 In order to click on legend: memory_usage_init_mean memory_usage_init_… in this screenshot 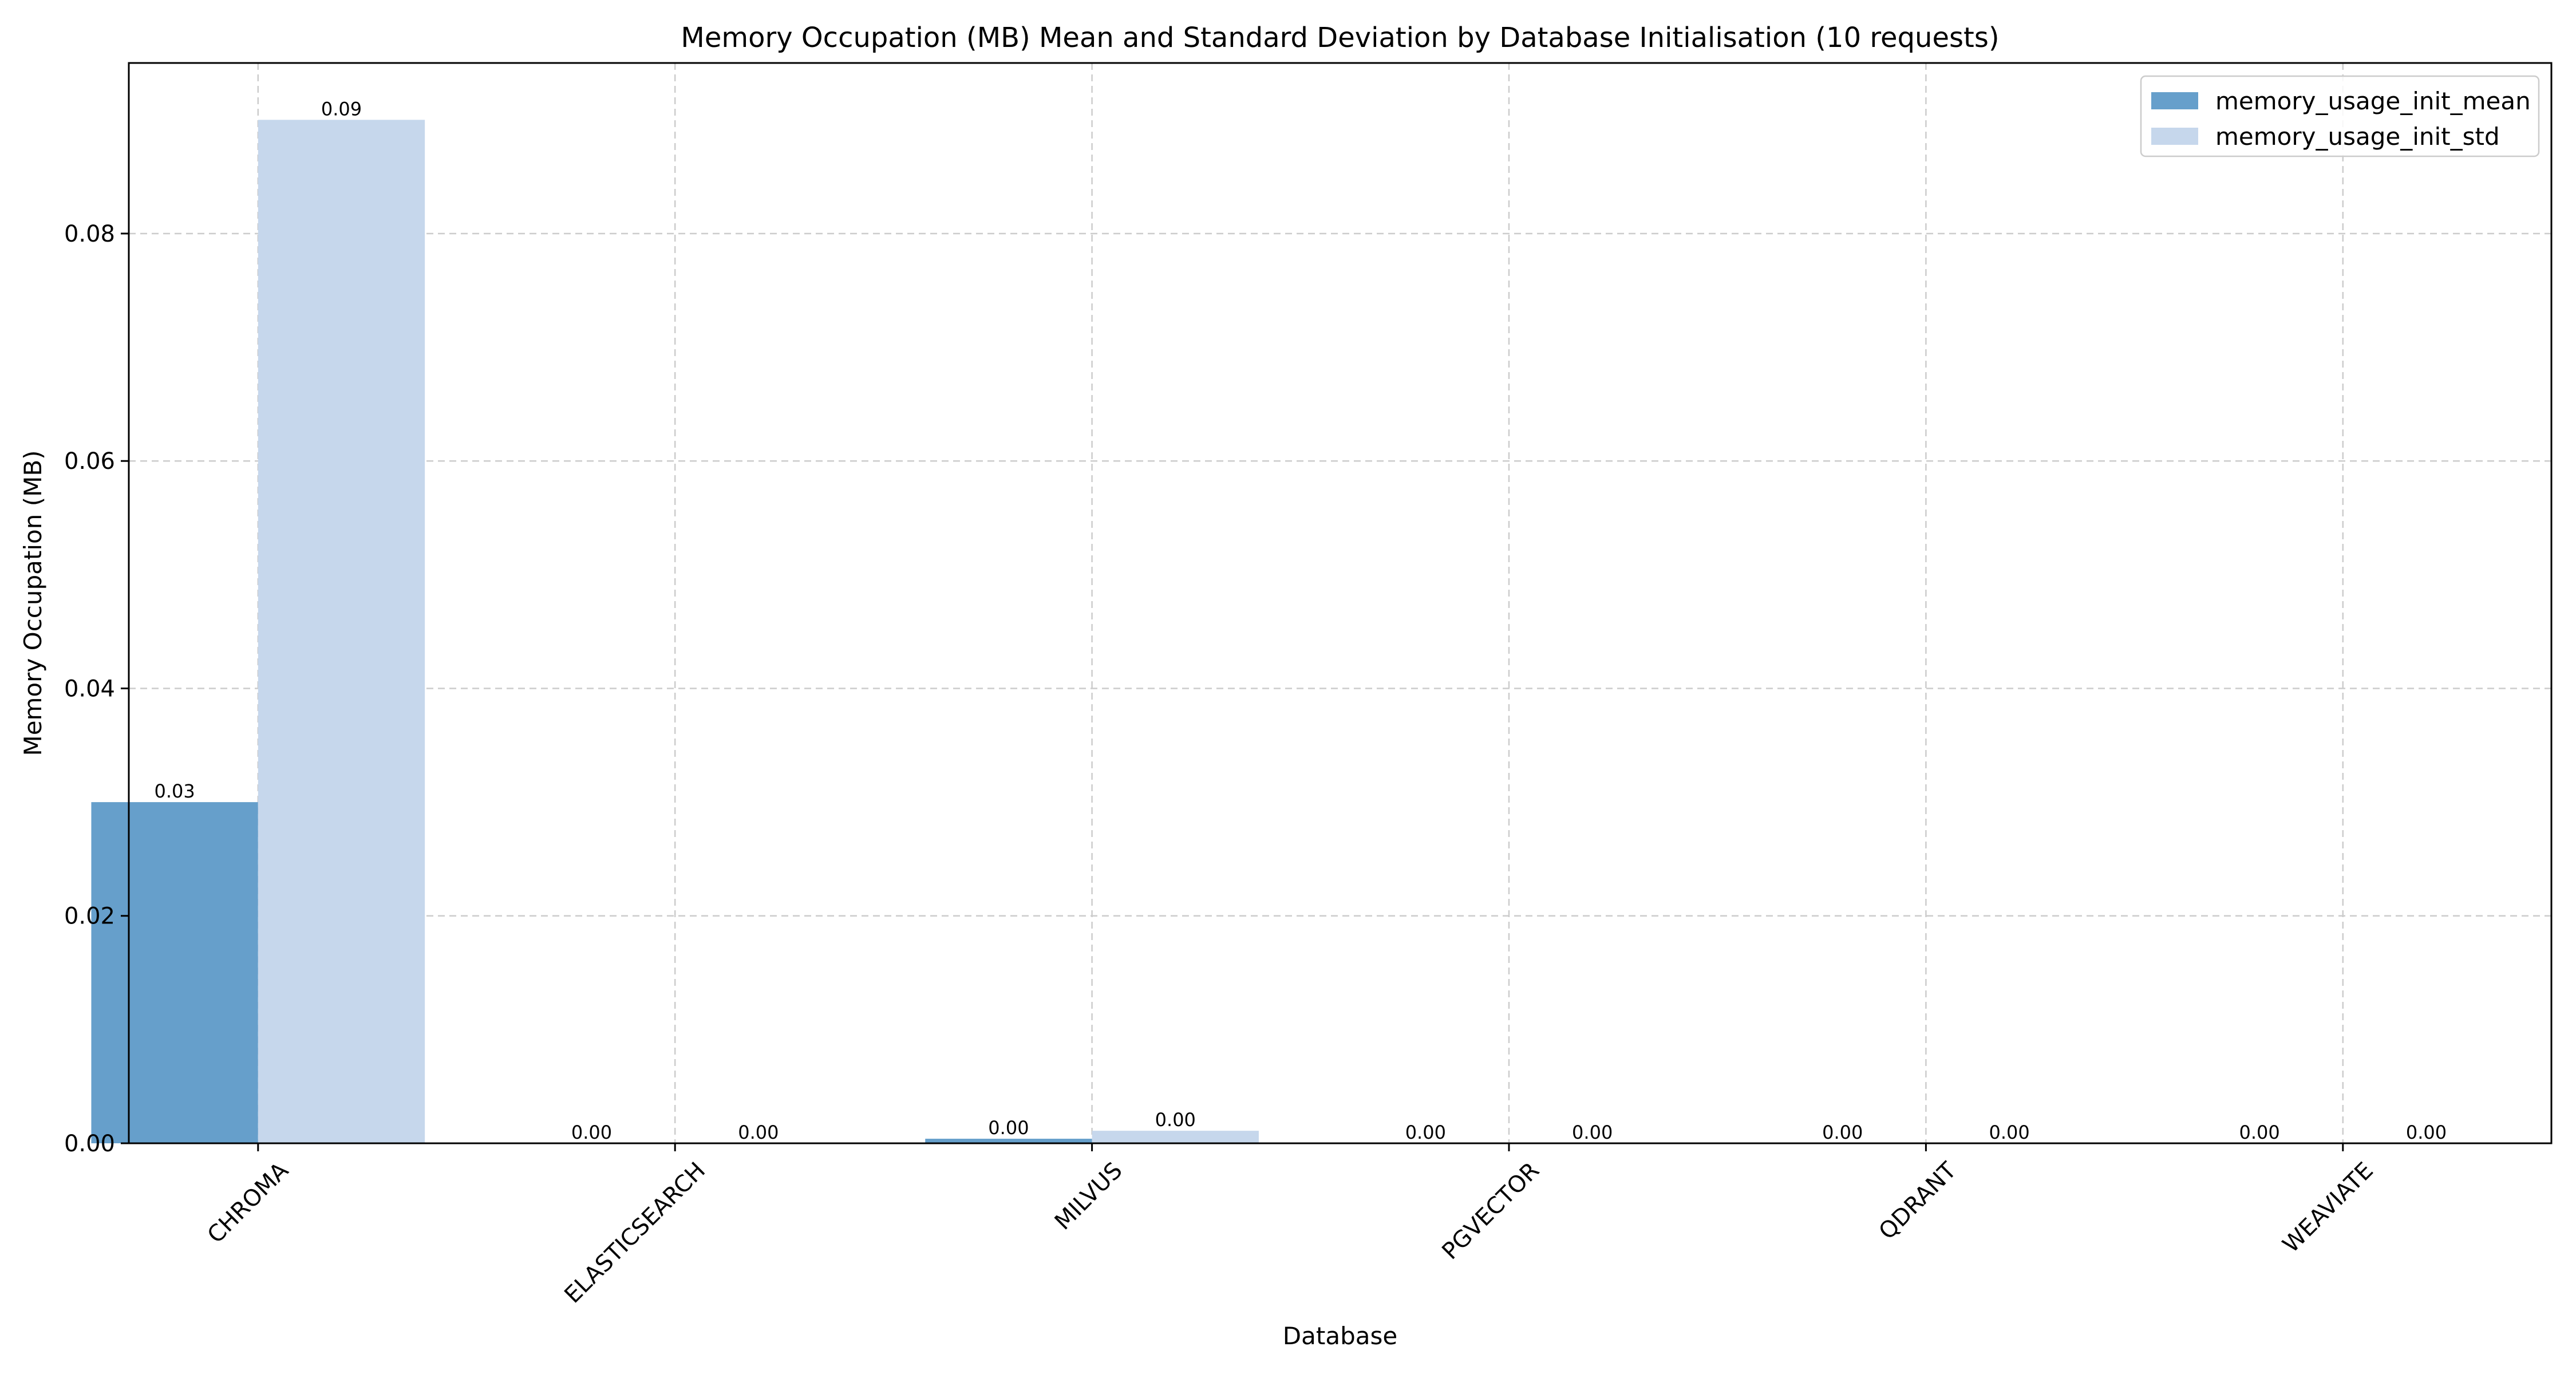, I will do `click(2340, 116)`.